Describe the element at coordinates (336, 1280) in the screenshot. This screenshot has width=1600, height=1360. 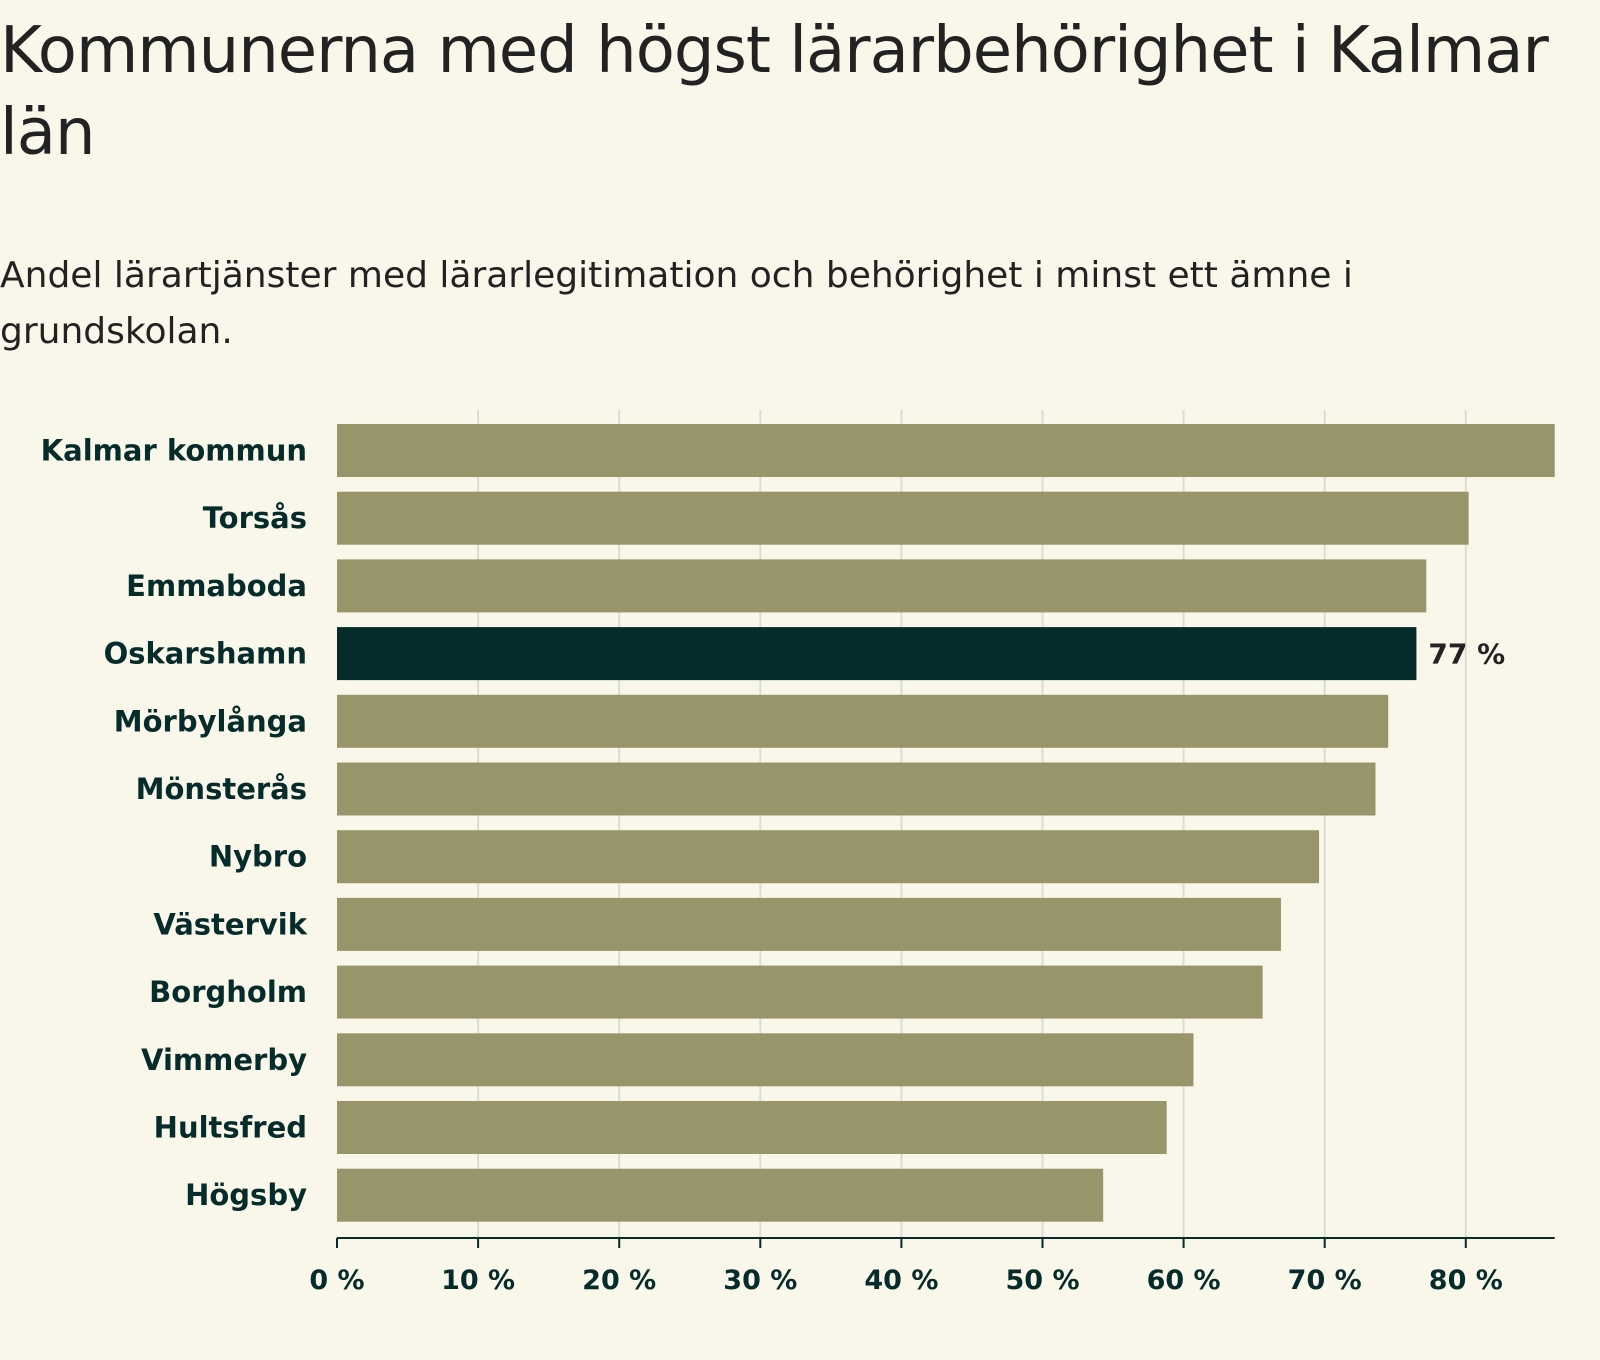
I see `x-tick-label: 0 %` at that location.